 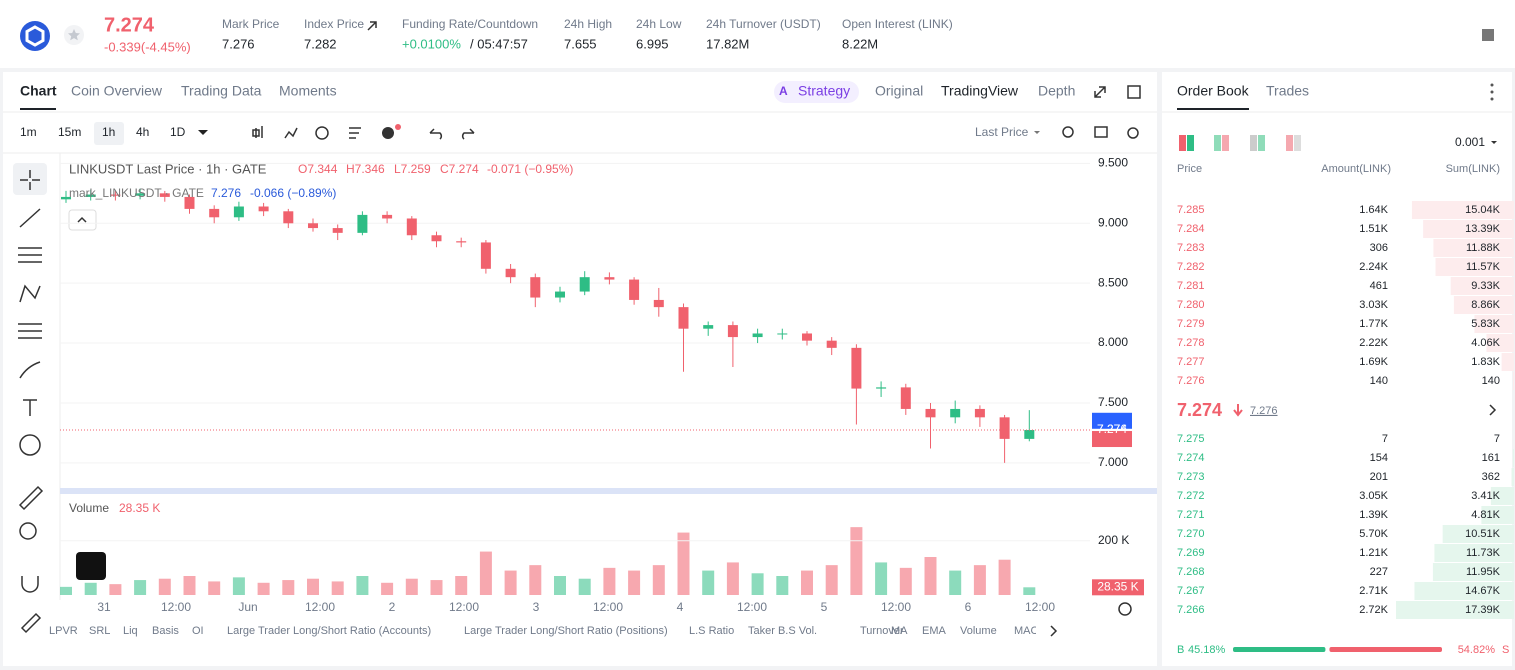 I want to click on view-tab: Original, so click(x=899, y=91).